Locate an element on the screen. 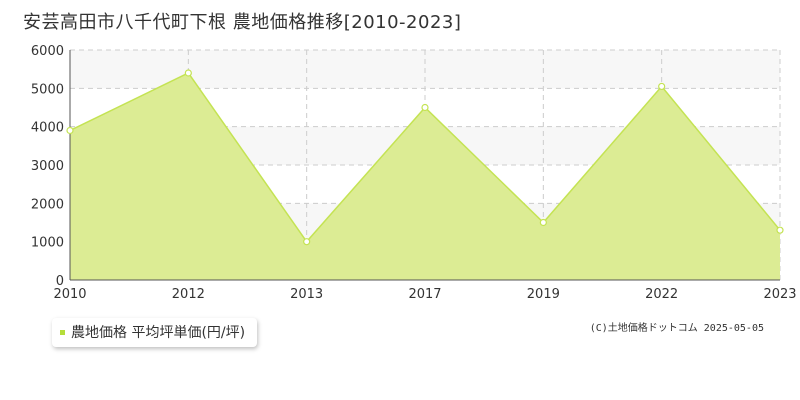  x-tick-label: 2010 is located at coordinates (69, 294).